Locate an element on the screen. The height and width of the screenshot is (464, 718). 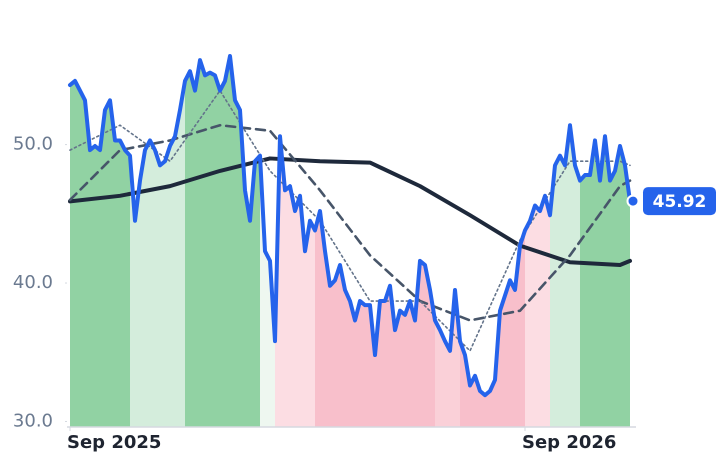
x-tick-label: Sep 2026 is located at coordinates (569, 442).